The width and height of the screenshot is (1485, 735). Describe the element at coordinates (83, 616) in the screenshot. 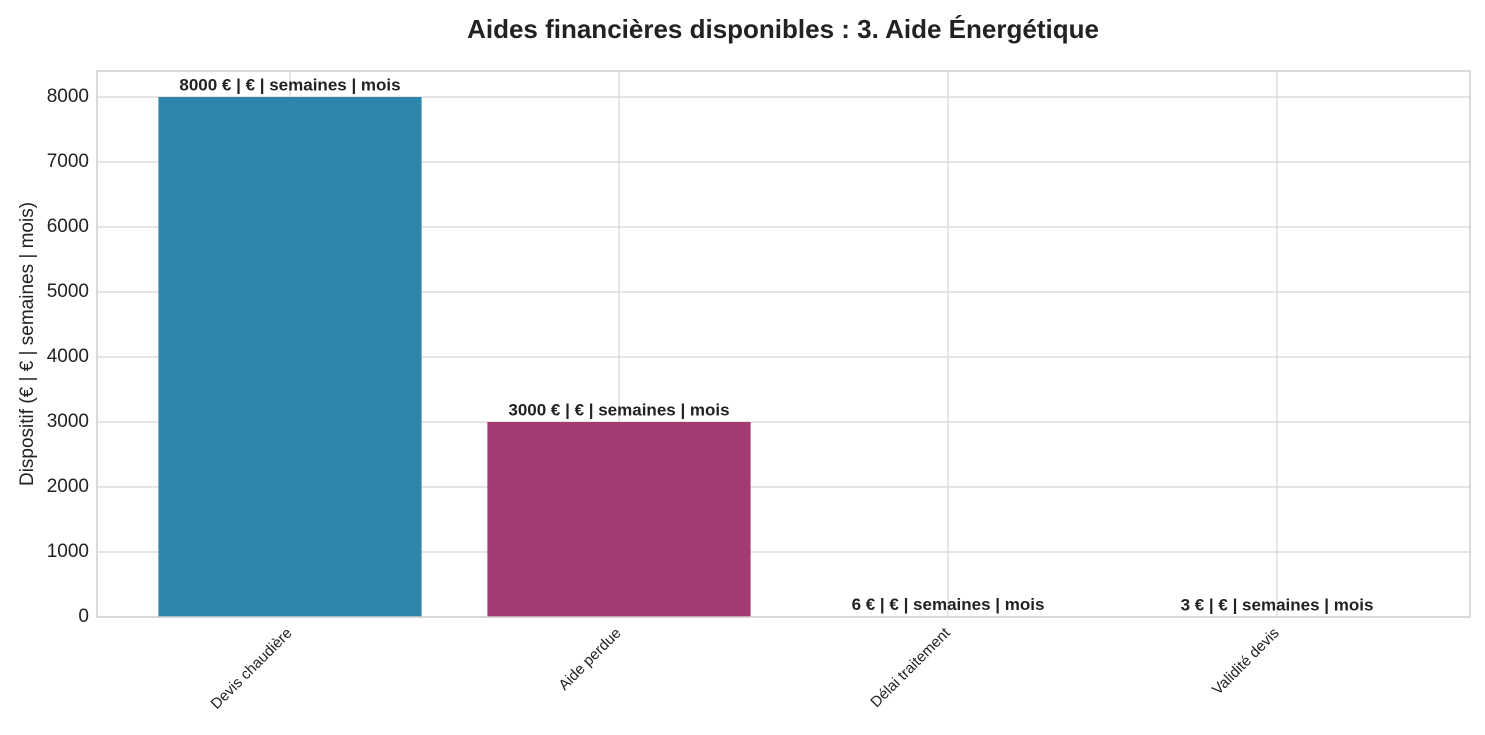

I see `y-tick-label: 0` at that location.